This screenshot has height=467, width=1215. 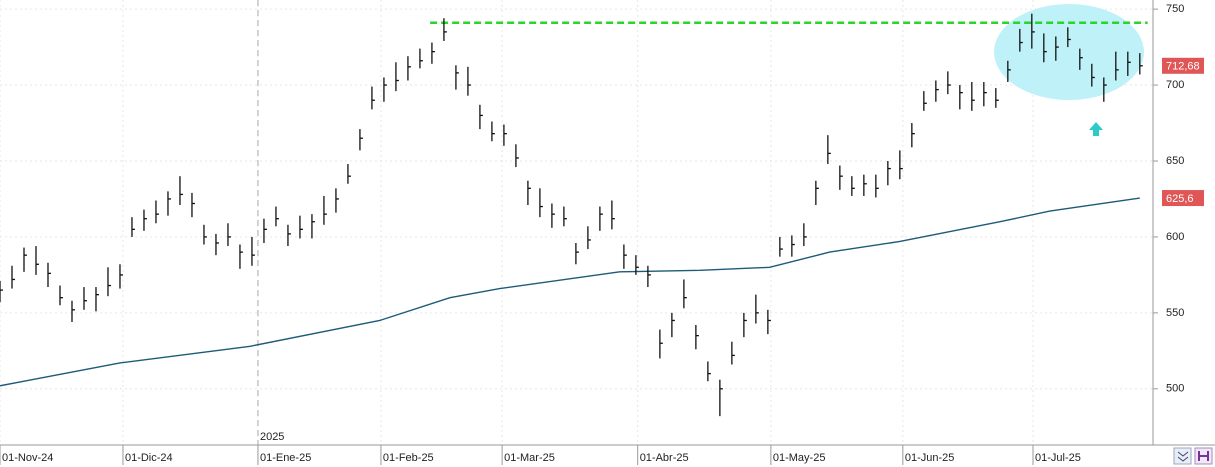 What do you see at coordinates (1180, 199) in the screenshot?
I see `ma-value-label: 625,6` at bounding box center [1180, 199].